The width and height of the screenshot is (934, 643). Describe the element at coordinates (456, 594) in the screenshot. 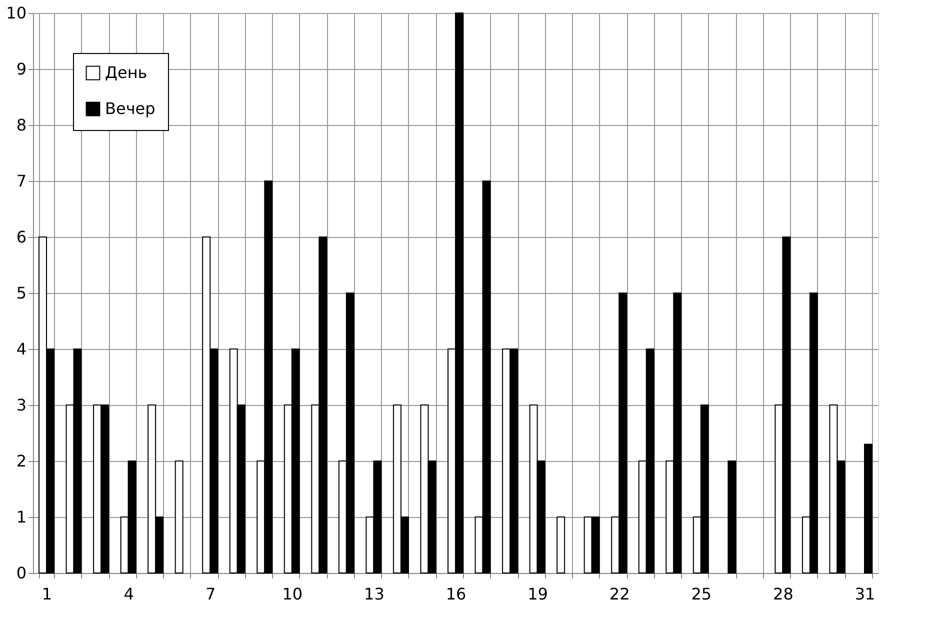

I see `x-tick-label: 16` at that location.